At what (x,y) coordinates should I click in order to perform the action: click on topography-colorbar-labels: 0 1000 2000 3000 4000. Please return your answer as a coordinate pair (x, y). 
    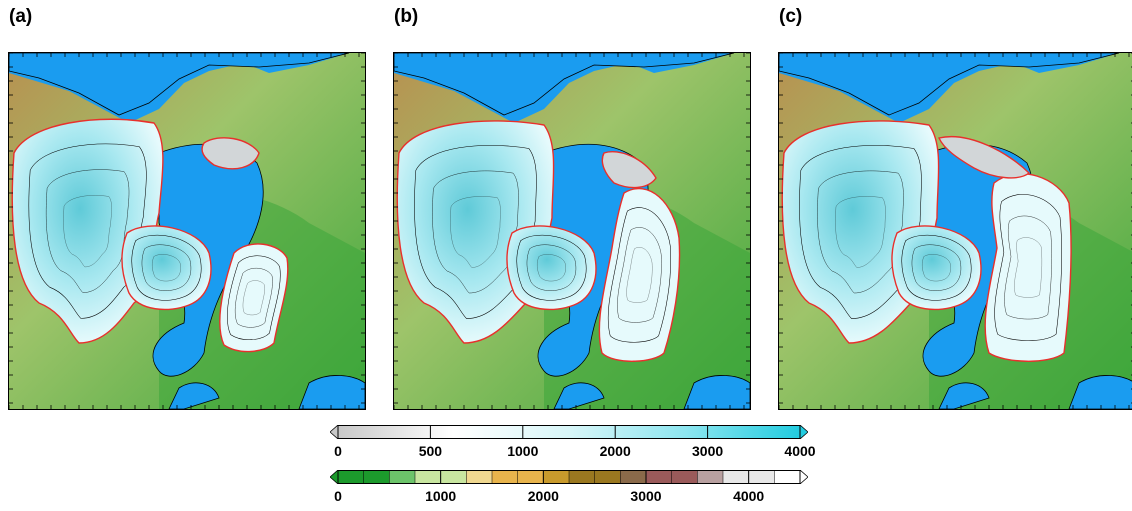
    Looking at the image, I should click on (569, 496).